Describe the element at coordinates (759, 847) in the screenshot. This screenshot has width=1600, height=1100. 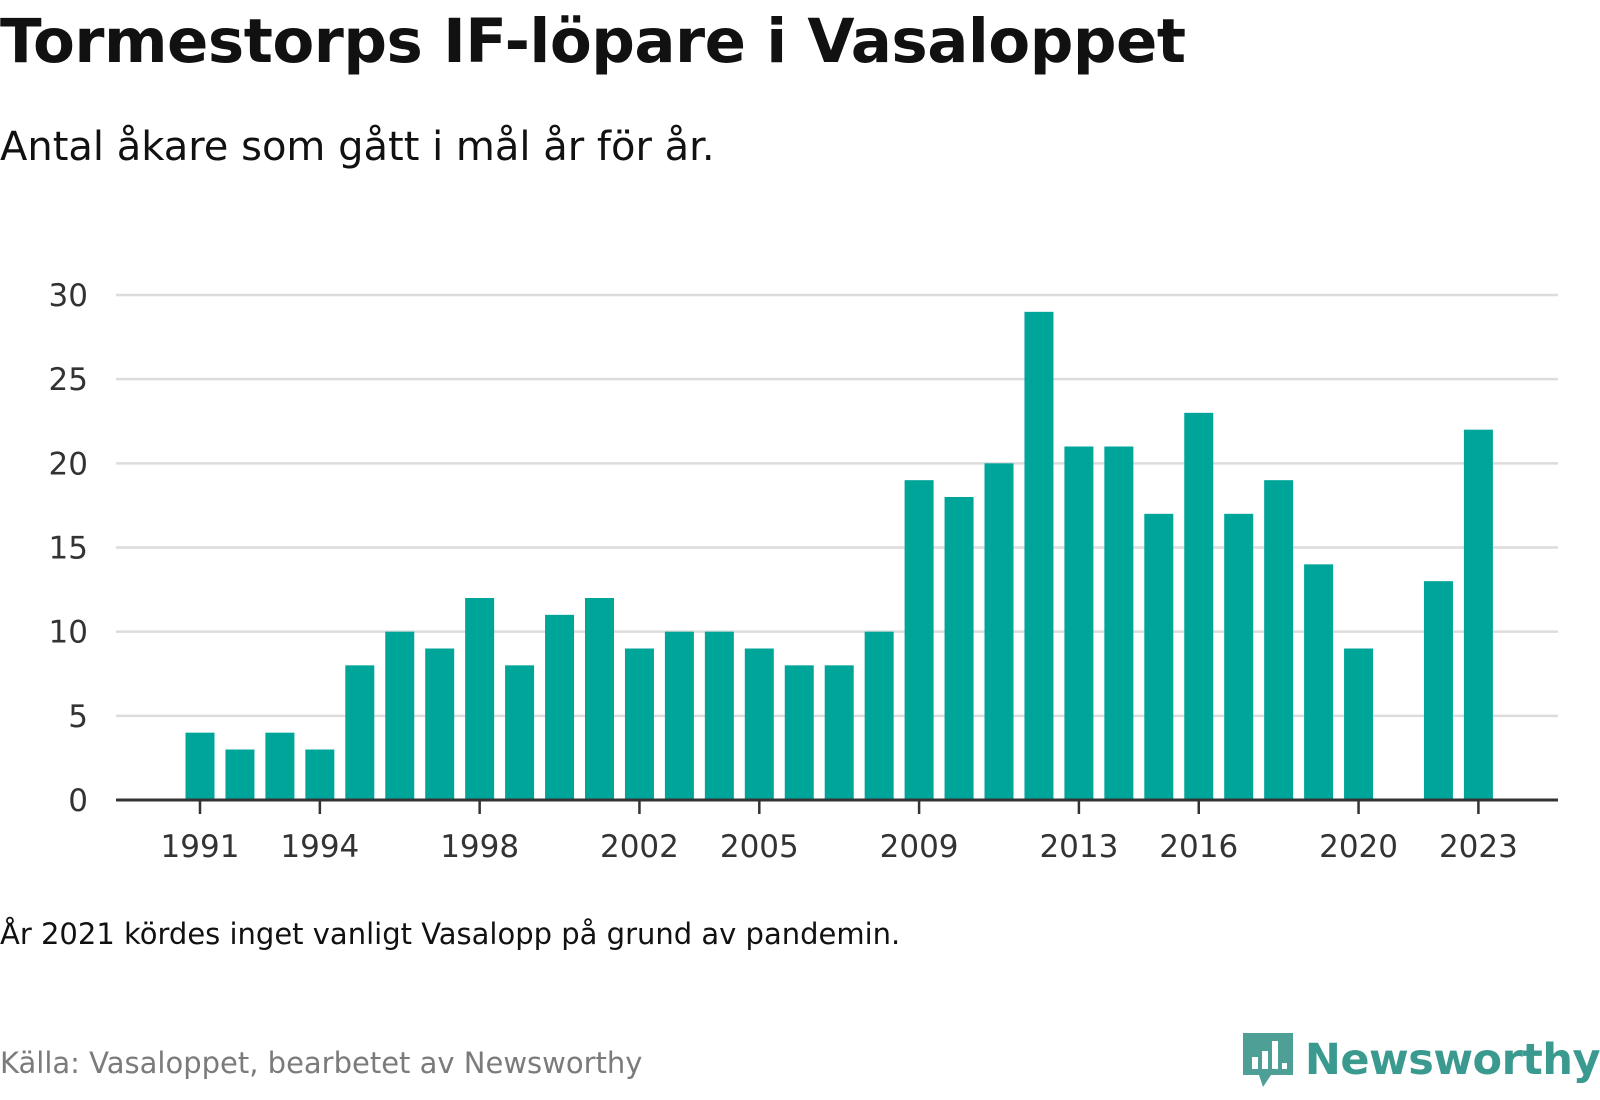
I see `x-tick-label: 2005` at that location.